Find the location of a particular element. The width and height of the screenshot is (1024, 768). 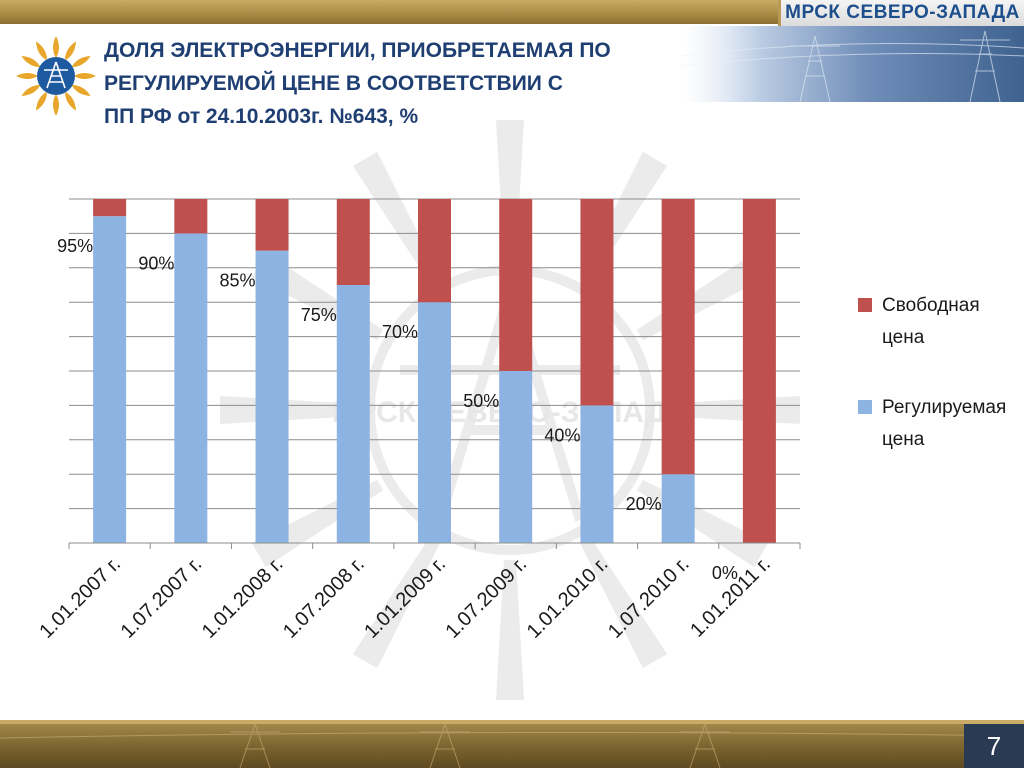

x-tick-label: 1.01.2010 г. is located at coordinates (568, 598).